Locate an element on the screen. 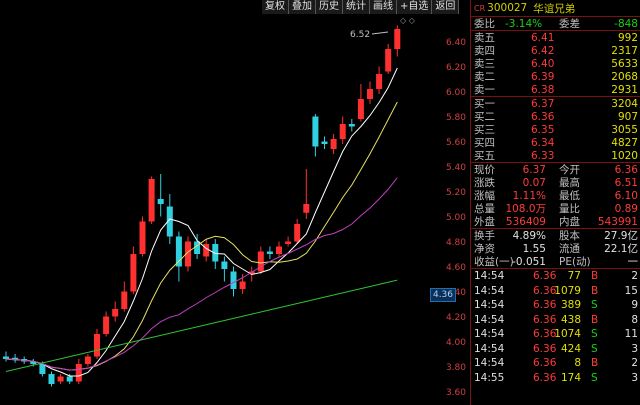 The width and height of the screenshot is (640, 405). stats-row-label: 总量 is located at coordinates (484, 209).